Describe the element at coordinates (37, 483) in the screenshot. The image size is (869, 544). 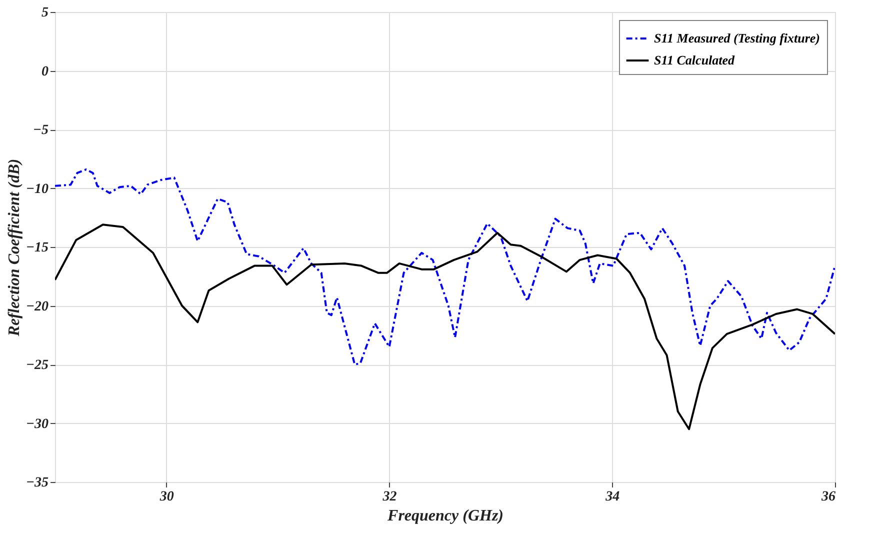
I see `y-tick-label: −35` at that location.